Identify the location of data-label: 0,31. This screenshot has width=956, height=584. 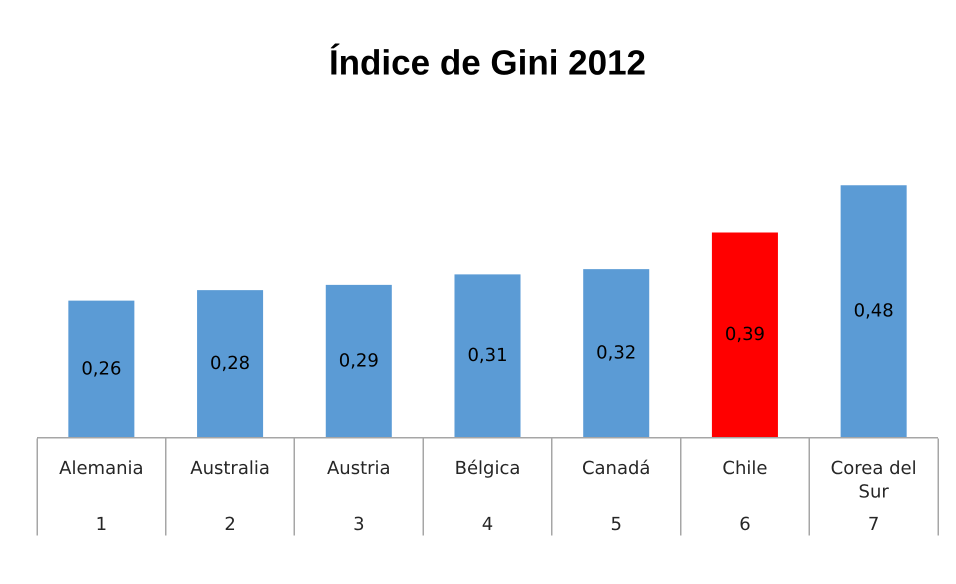
(487, 355).